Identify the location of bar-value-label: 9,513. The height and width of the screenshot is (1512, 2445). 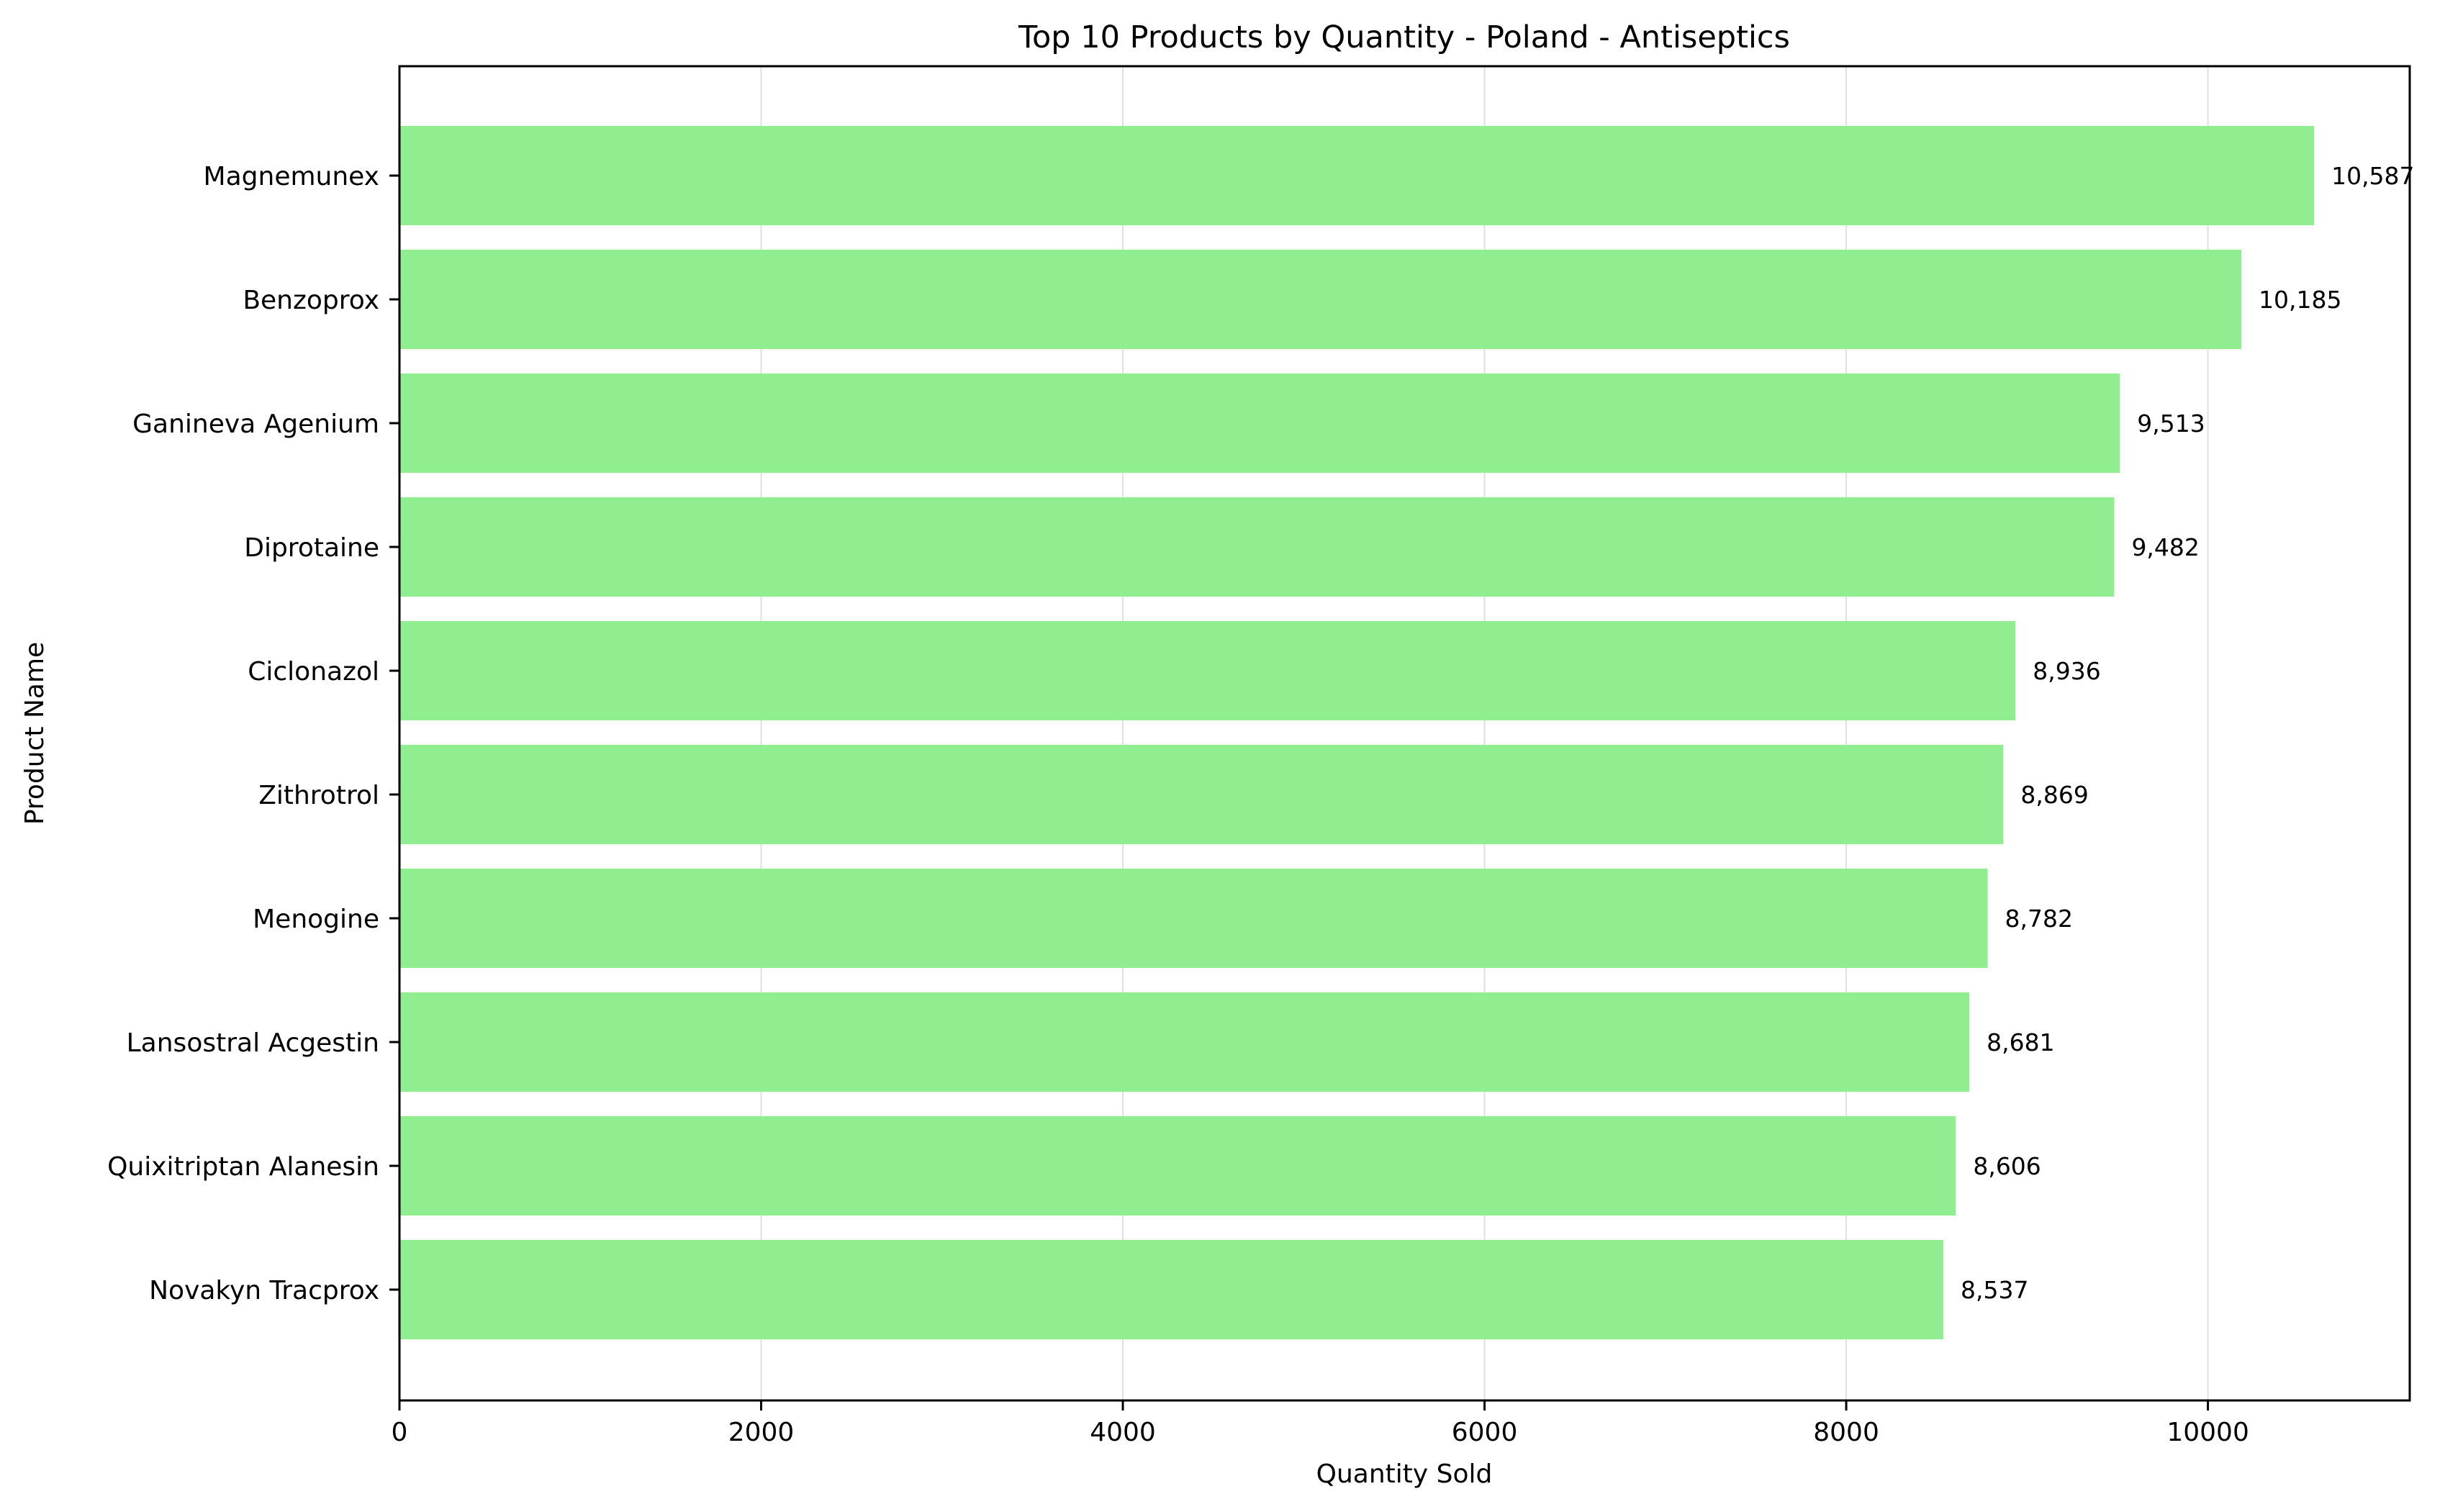
(2171, 424).